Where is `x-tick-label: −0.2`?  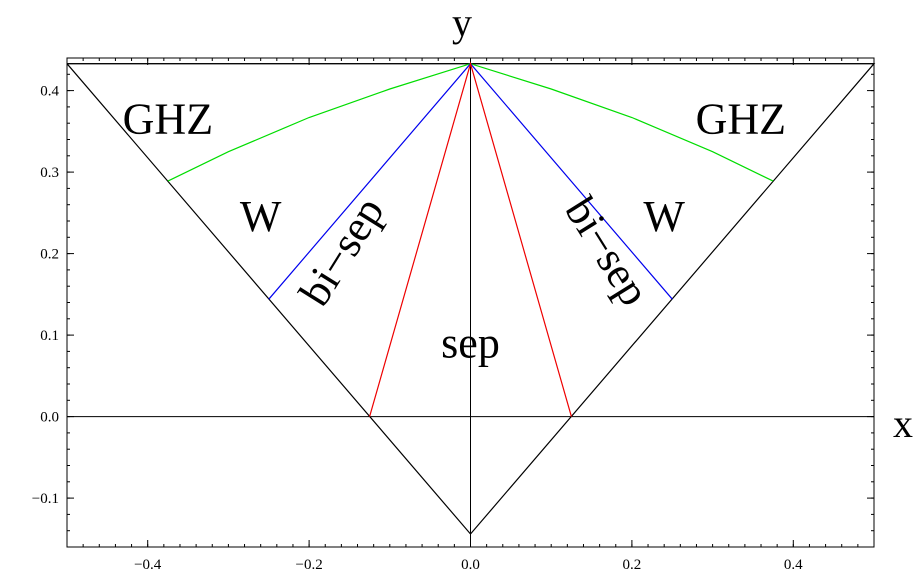
x-tick-label: −0.2 is located at coordinates (308, 565).